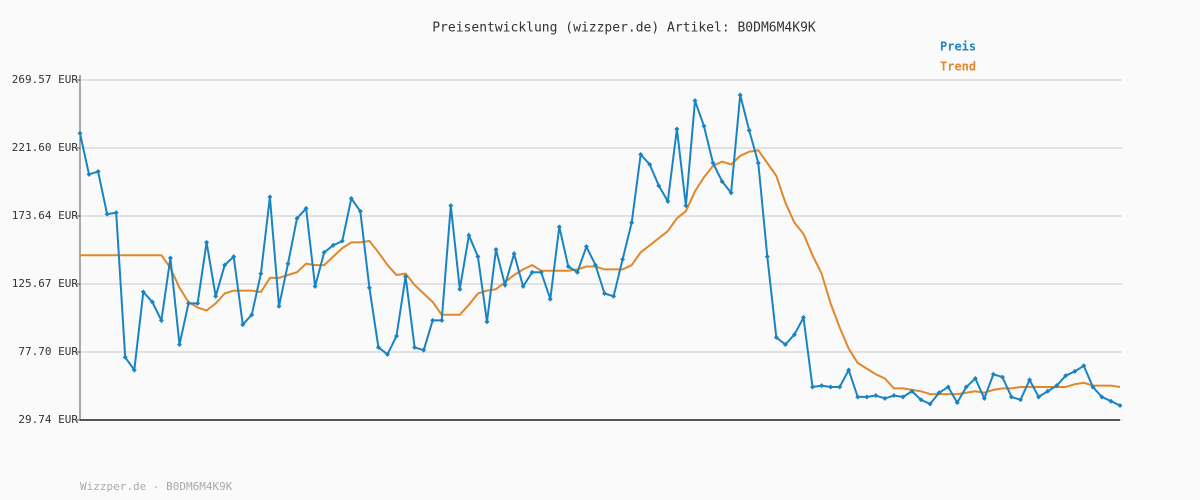 This screenshot has height=500, width=1200. Describe the element at coordinates (48, 351) in the screenshot. I see `y-tick-label: 77.70 EUR` at that location.